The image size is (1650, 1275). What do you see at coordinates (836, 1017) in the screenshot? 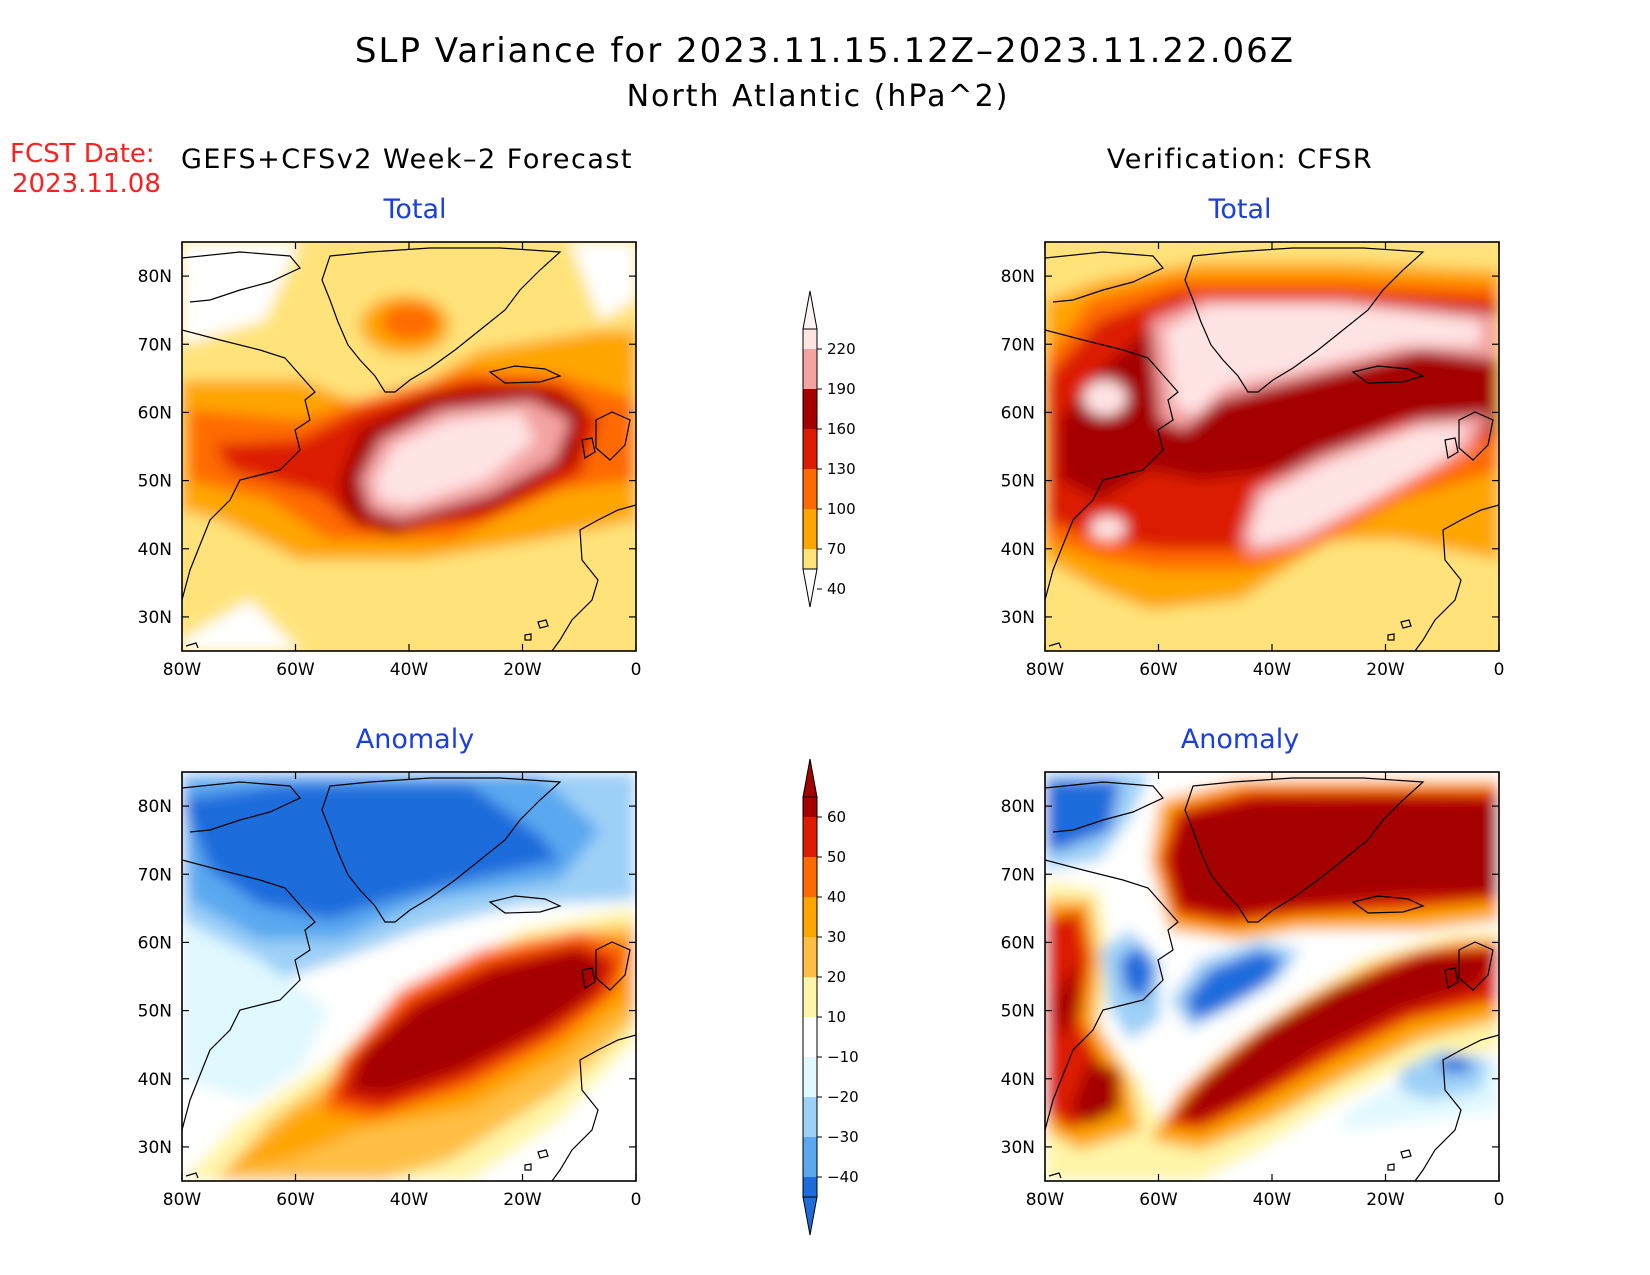
I see `colorbar-anomaly-label: 10` at bounding box center [836, 1017].